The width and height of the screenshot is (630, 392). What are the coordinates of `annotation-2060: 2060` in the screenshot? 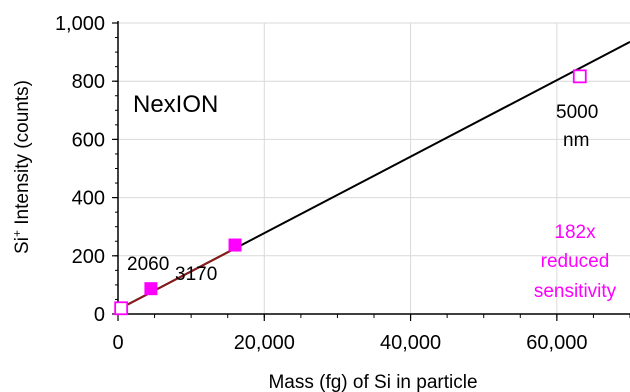 It's located at (148, 264).